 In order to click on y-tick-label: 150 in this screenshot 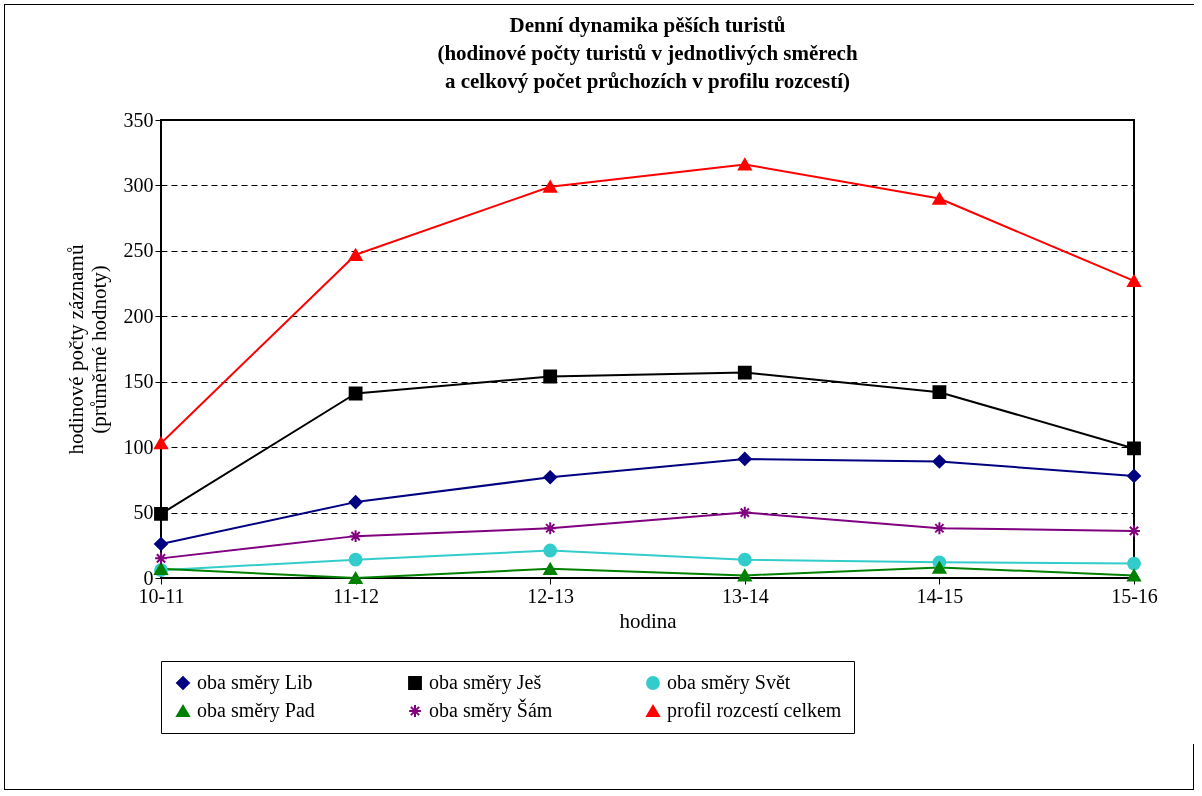, I will do `click(138, 381)`.